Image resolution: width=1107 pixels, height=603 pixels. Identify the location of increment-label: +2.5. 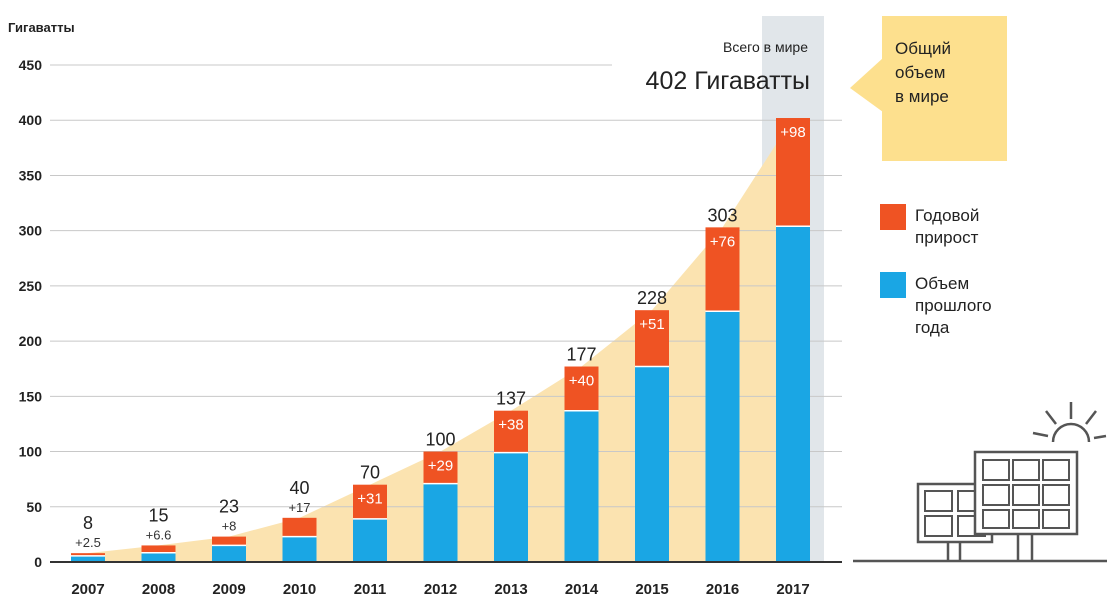
(88, 542).